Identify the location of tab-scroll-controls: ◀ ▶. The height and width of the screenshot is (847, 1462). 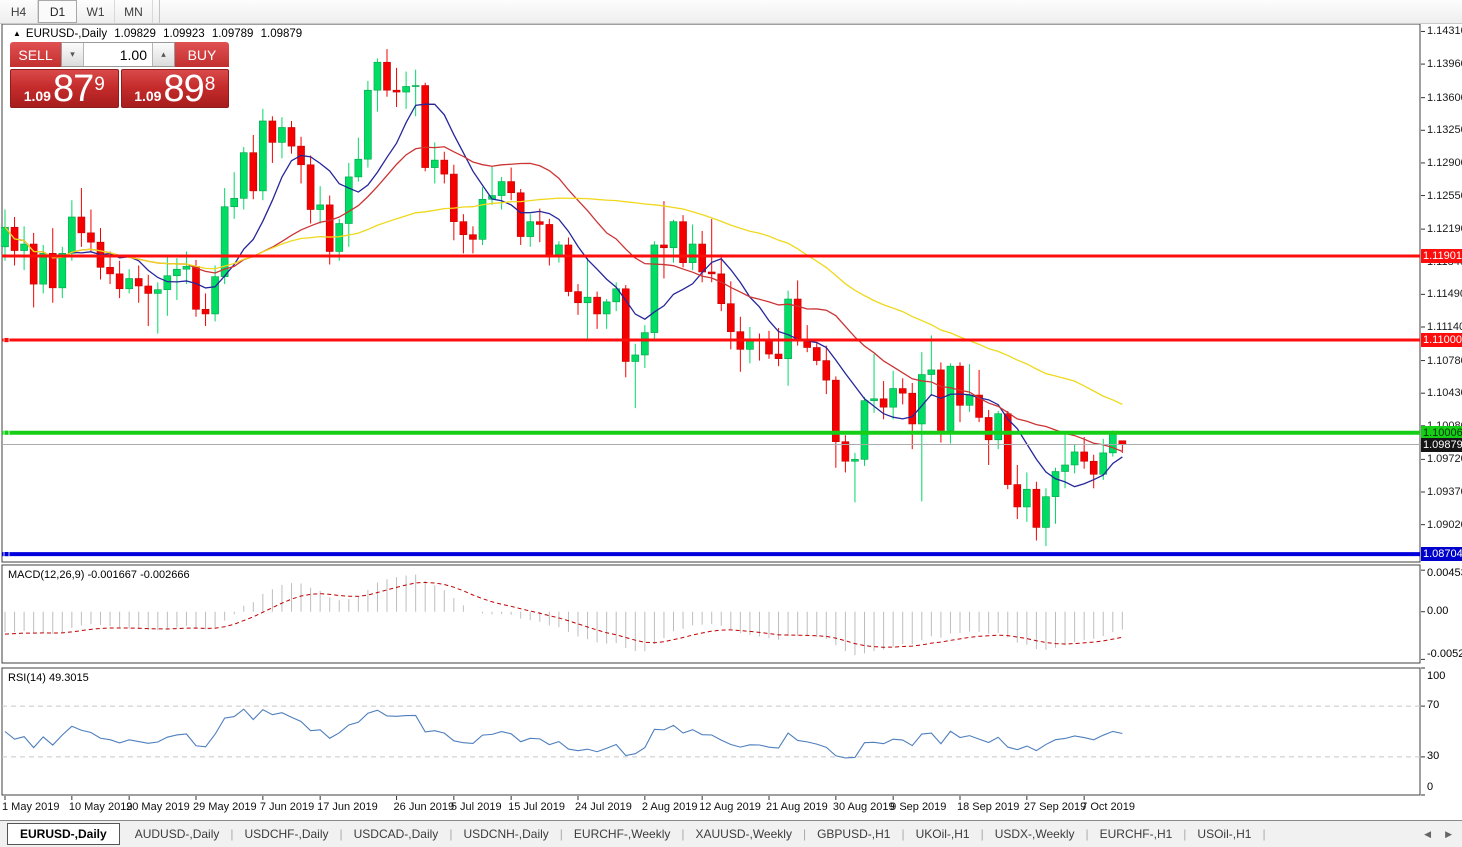
(1438, 834).